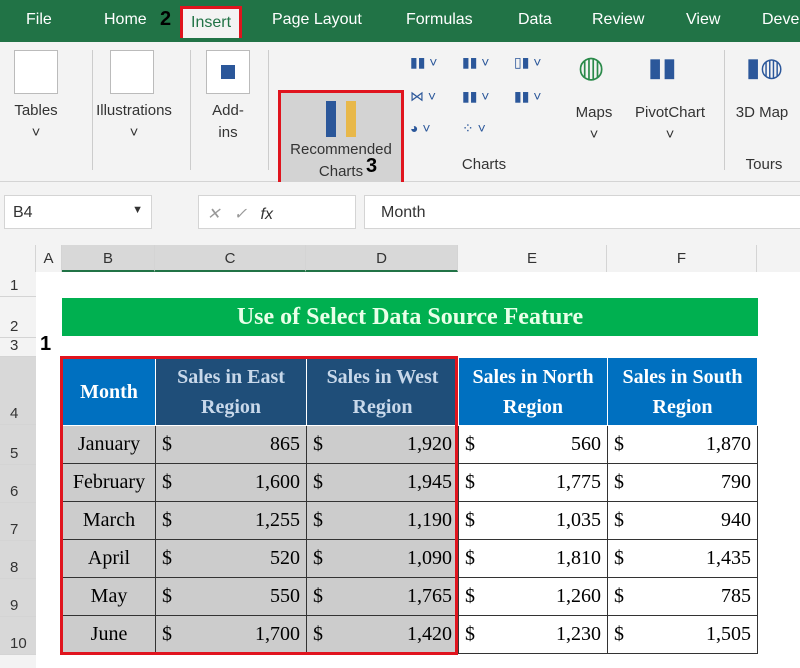  What do you see at coordinates (382, 596) in the screenshot?
I see `table-cell: $1,765` at bounding box center [382, 596].